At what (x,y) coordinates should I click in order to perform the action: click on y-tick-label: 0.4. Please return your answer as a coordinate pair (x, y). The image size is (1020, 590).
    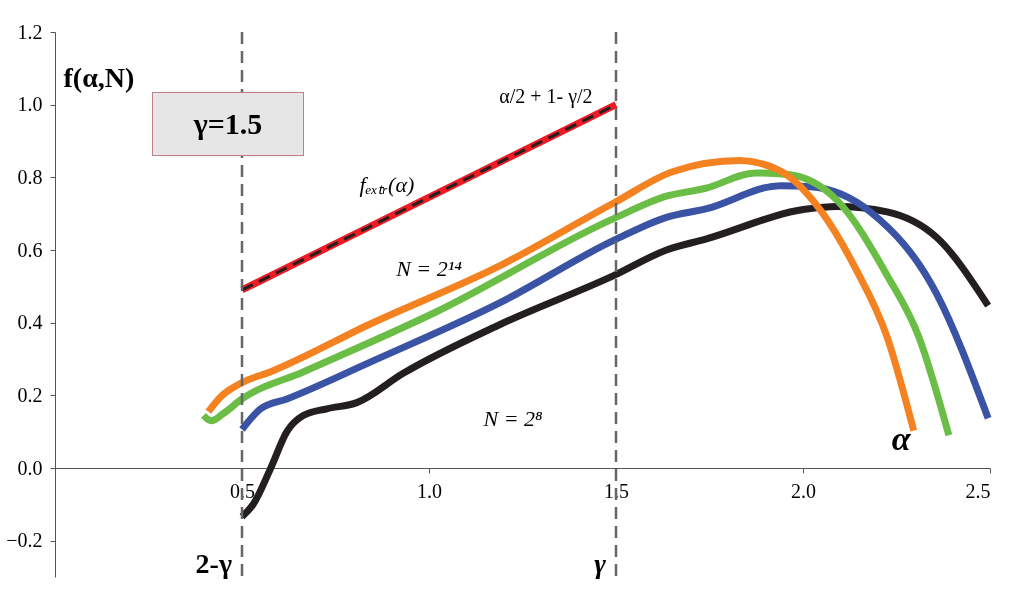
    Looking at the image, I should click on (30, 322).